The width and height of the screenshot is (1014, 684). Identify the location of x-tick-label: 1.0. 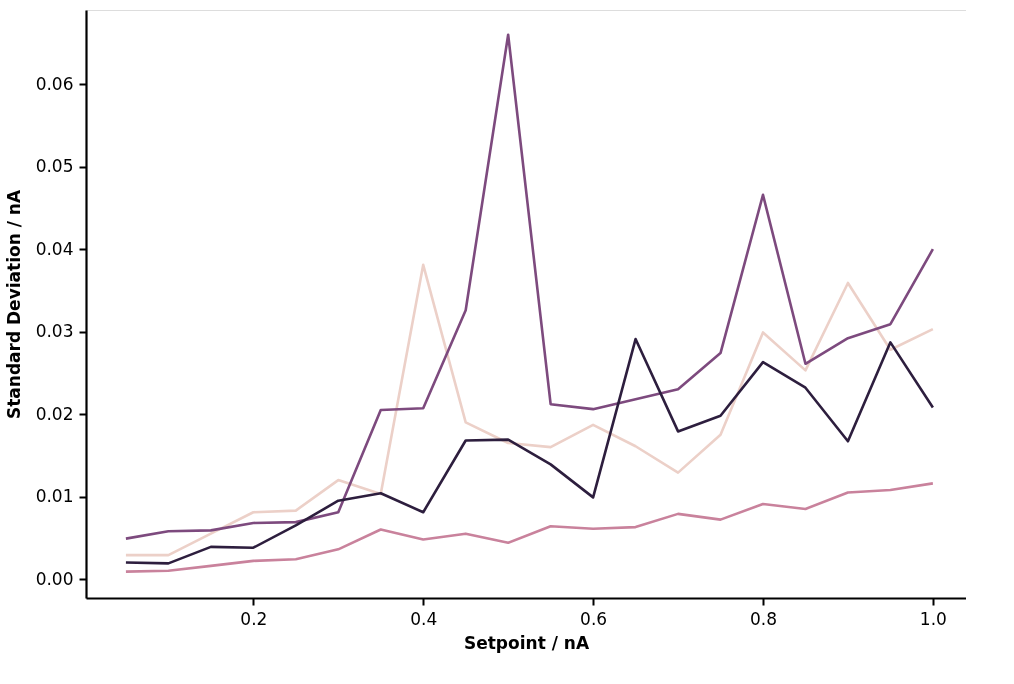
(933, 618).